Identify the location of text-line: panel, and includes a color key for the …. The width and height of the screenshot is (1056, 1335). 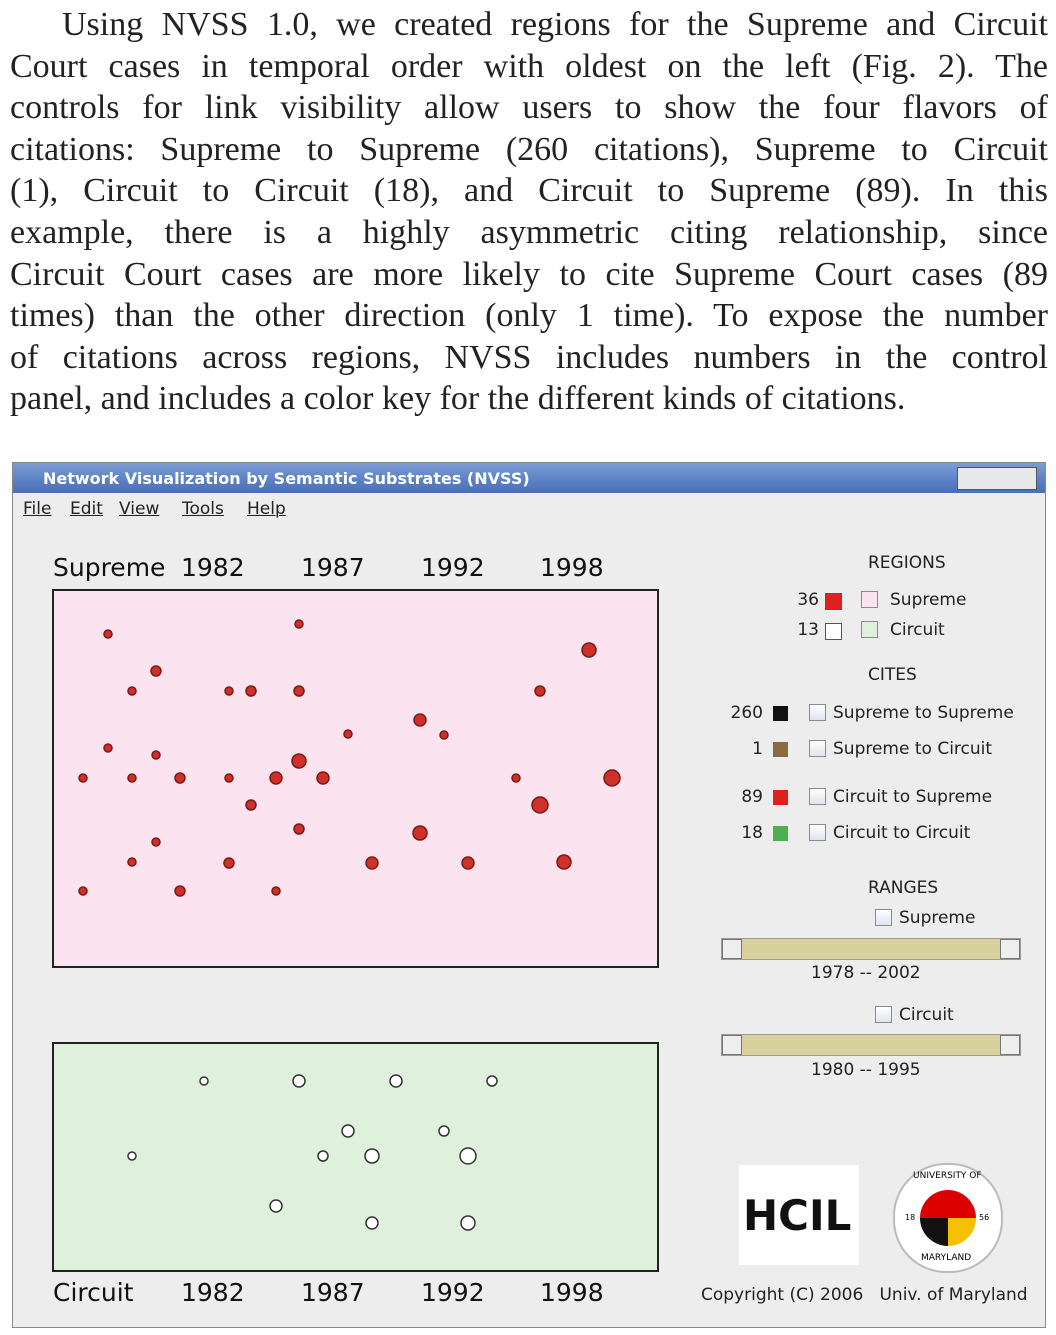
(458, 399).